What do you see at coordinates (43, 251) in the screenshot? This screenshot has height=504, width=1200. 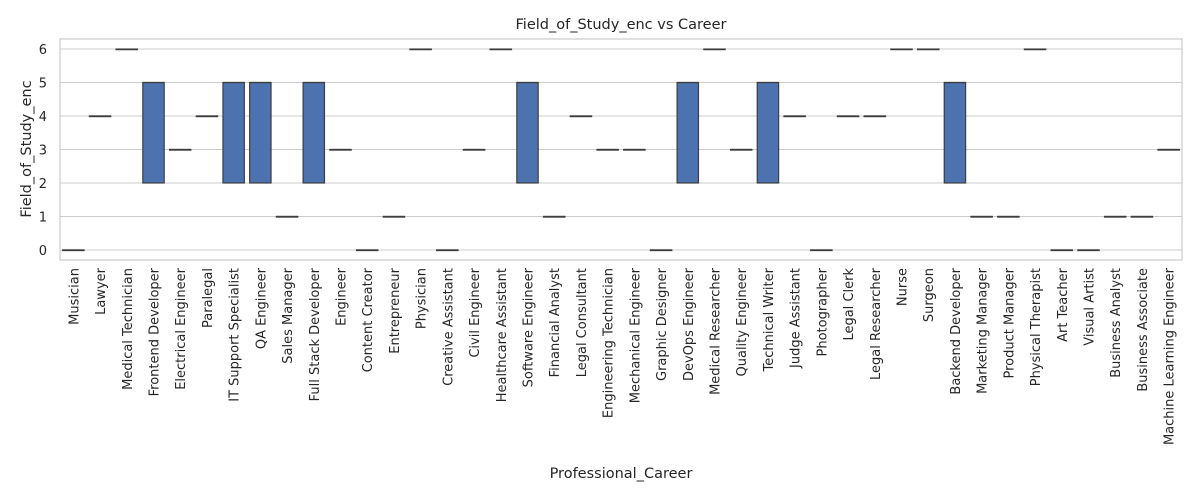 I see `y-tick-label: 0` at bounding box center [43, 251].